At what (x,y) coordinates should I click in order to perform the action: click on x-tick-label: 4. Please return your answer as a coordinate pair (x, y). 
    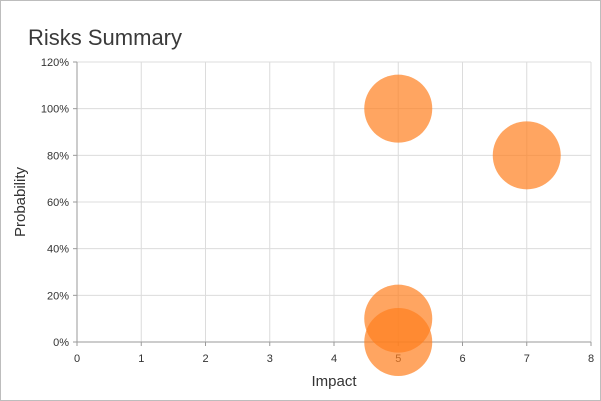
    Looking at the image, I should click on (334, 359).